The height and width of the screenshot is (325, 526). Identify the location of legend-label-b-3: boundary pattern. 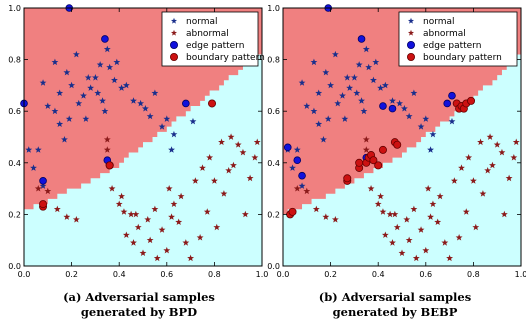
(462, 58).